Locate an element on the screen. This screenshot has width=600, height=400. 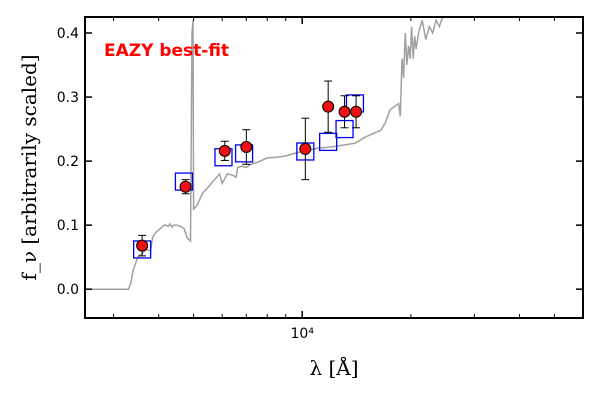
model-photometry-point is located at coordinates (328, 142).